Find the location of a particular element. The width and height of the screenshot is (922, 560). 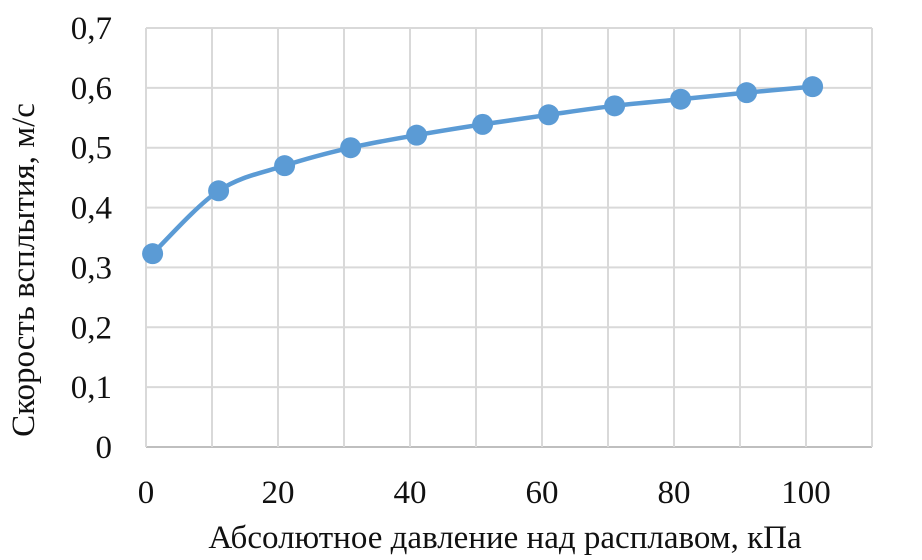

y-tick-label: 0,5 is located at coordinates (91, 149).